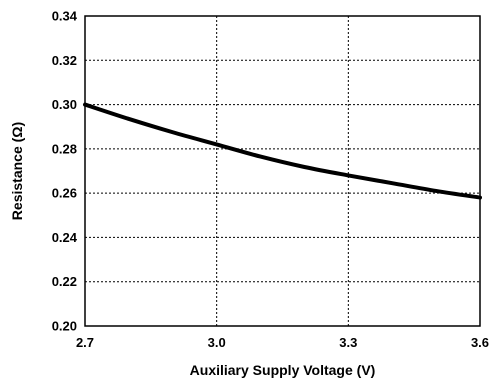  What do you see at coordinates (480, 342) in the screenshot?
I see `x-tick-label: 3.6` at bounding box center [480, 342].